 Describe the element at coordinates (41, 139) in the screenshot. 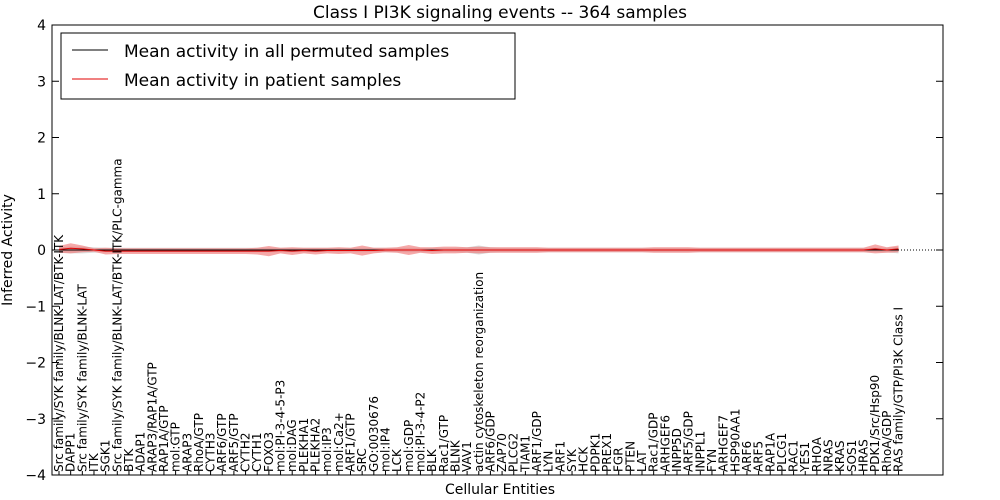

I see `y-tick-label: 2` at that location.